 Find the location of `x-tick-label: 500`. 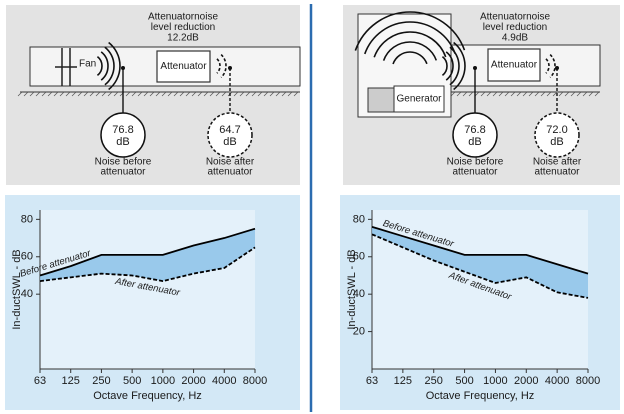

x-tick-label: 500 is located at coordinates (132, 381).